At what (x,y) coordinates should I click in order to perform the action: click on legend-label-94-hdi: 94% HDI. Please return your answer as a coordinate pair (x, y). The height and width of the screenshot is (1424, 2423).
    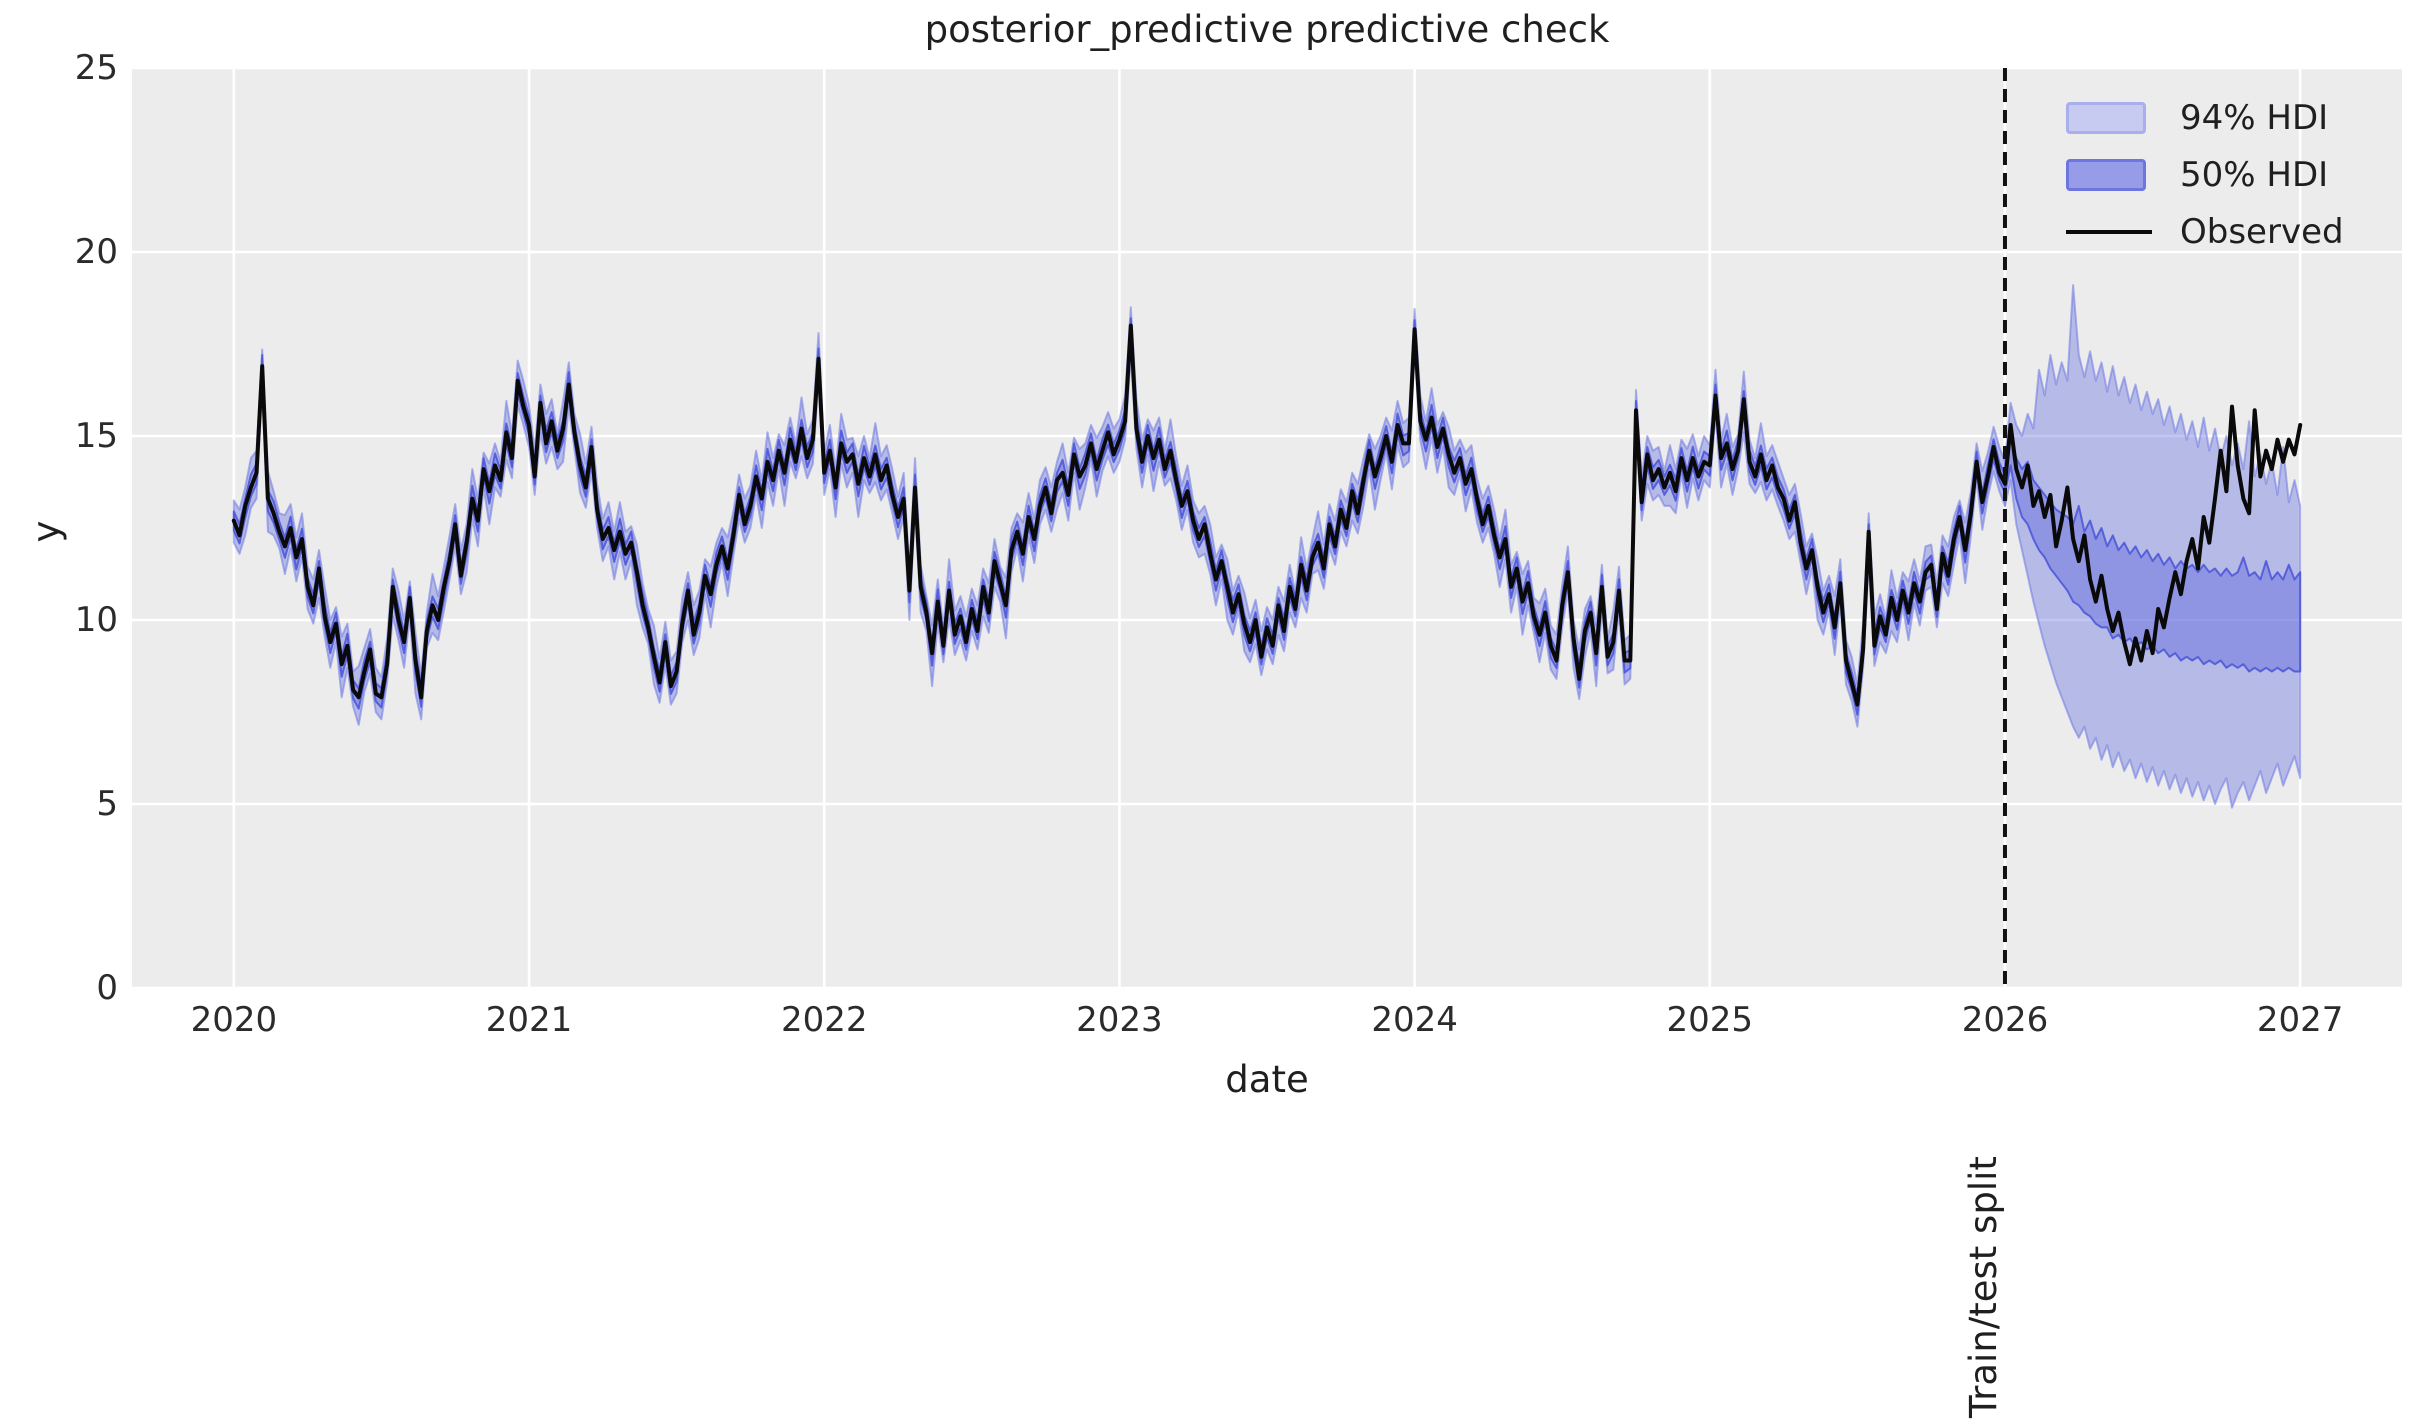
    Looking at the image, I should click on (2254, 118).